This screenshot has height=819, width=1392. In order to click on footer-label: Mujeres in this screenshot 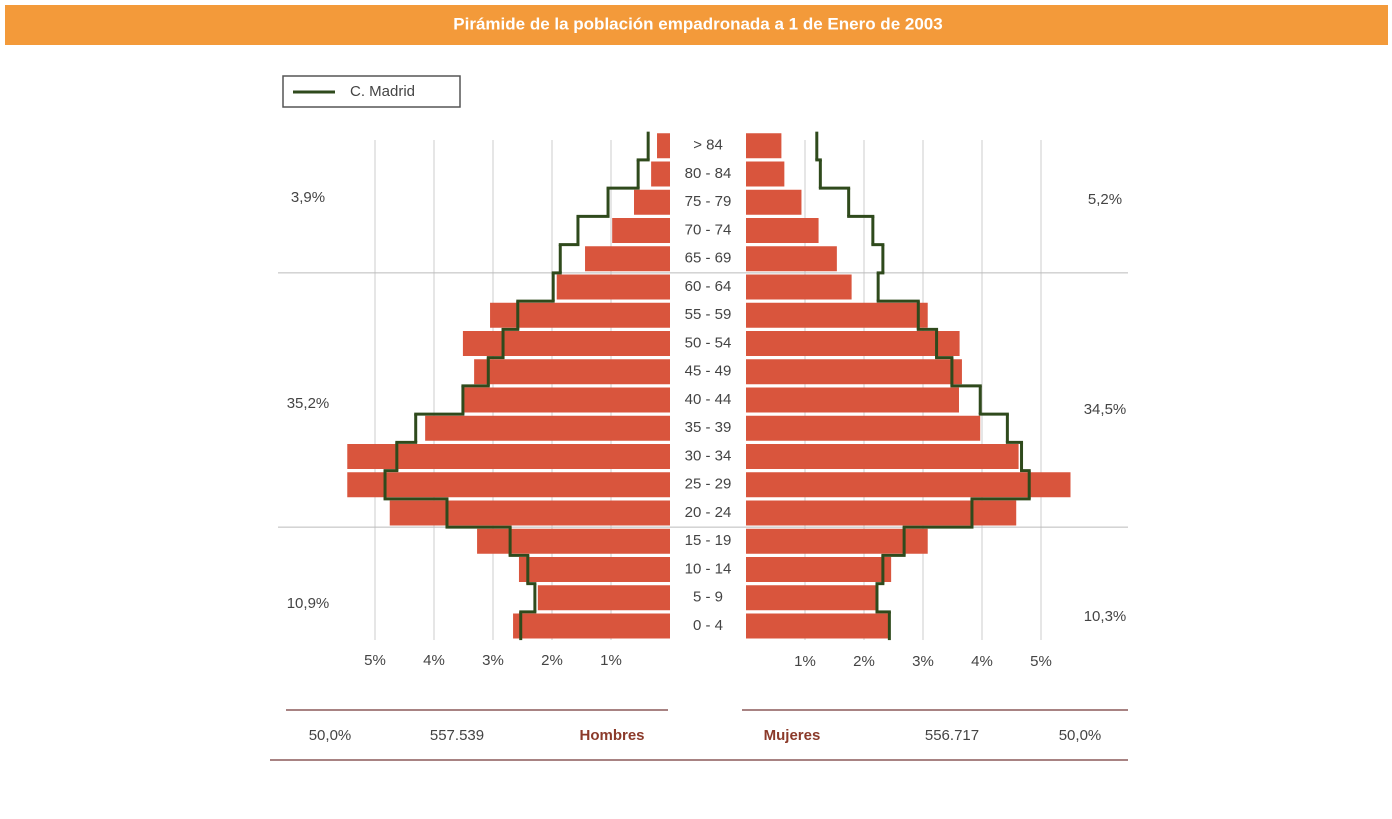, I will do `click(792, 735)`.